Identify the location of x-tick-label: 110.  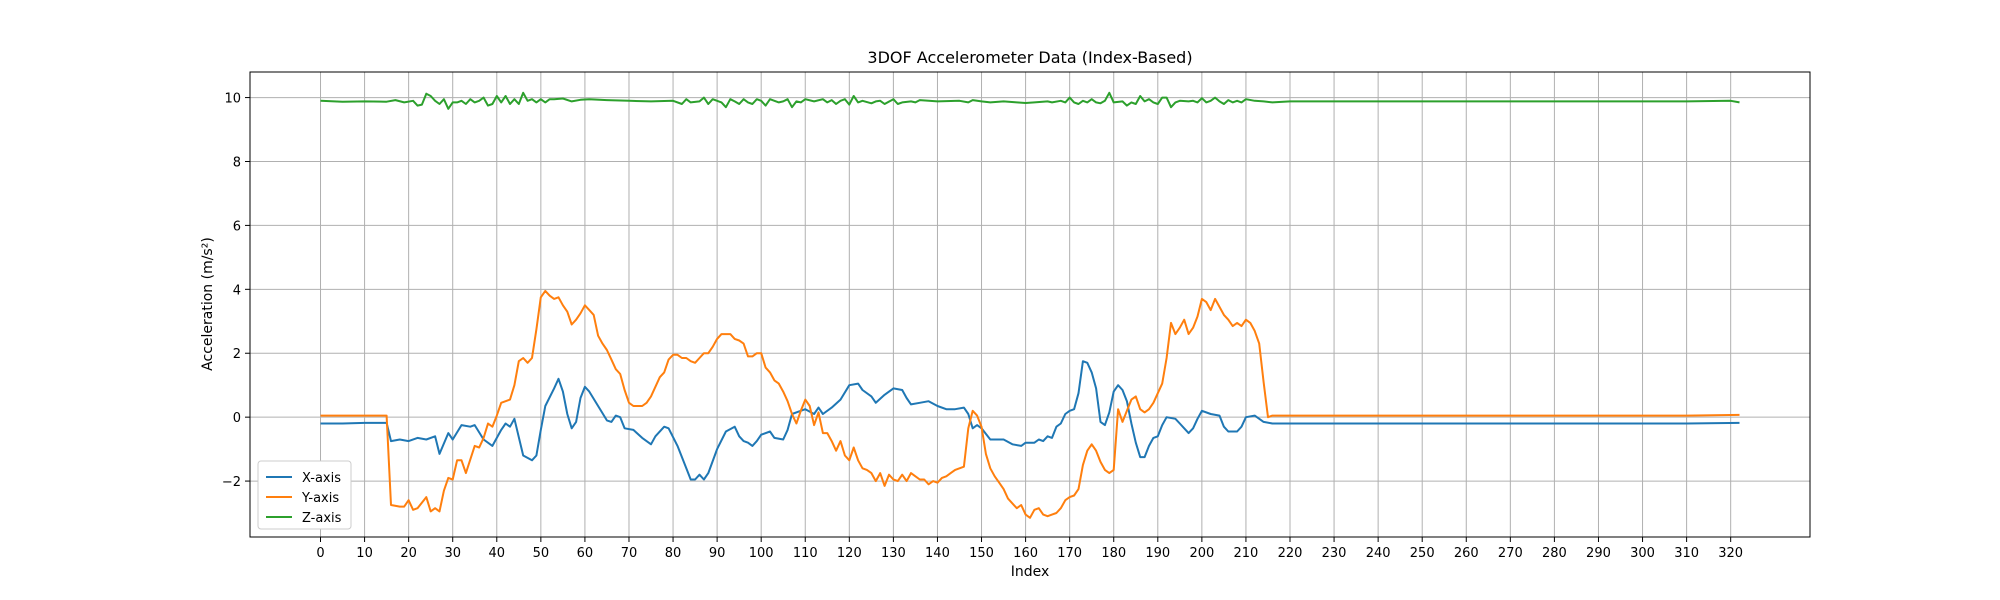
(805, 553).